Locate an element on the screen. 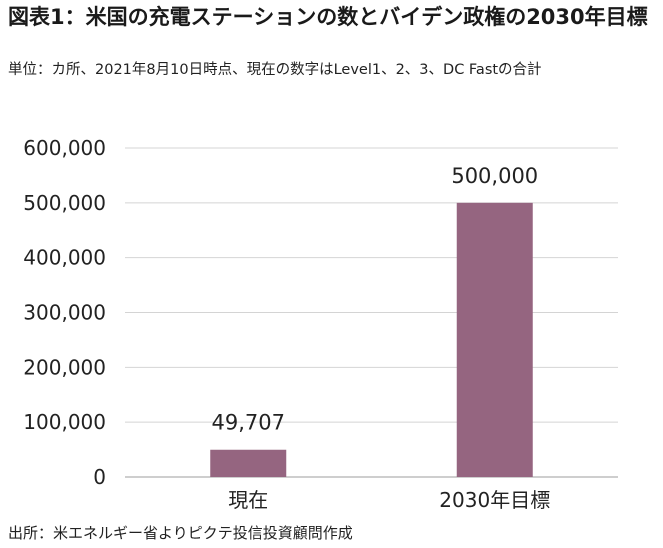 Image resolution: width=663 pixels, height=548 pixels. y-tick-label: 200,000 is located at coordinates (64, 367).